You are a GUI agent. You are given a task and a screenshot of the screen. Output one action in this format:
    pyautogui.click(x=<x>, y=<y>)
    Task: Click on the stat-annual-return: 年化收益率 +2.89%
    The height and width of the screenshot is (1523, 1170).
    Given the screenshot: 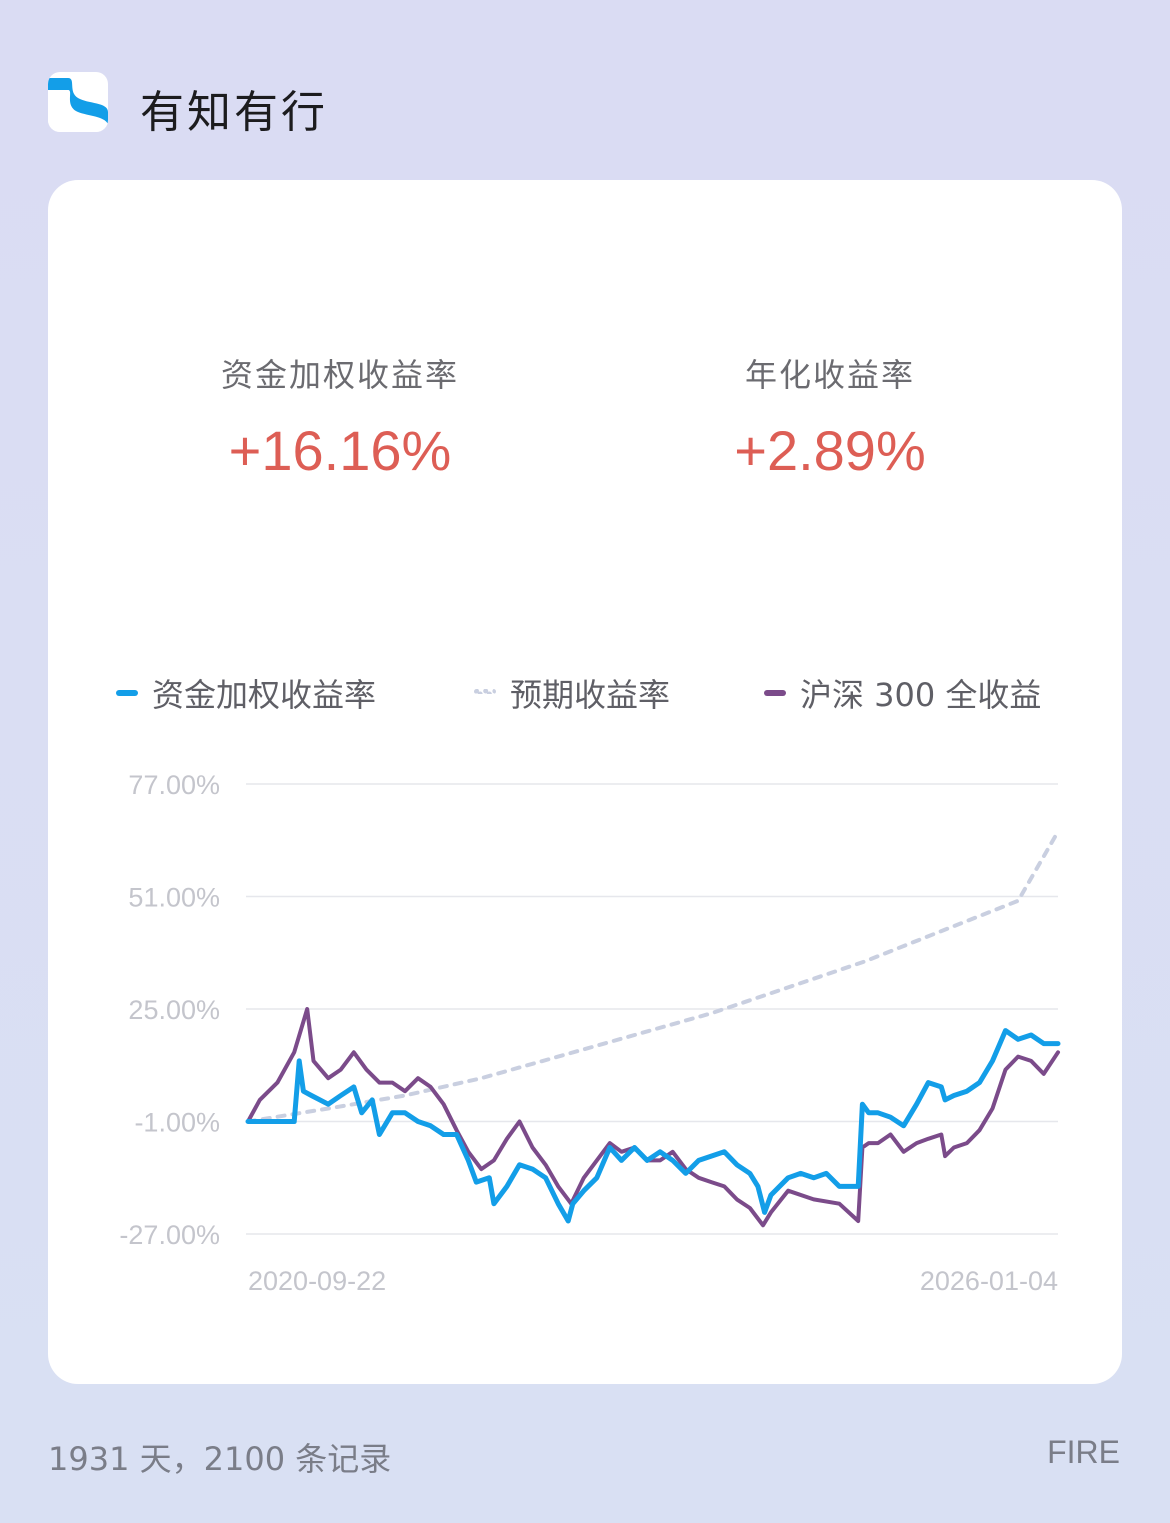 What is the action you would take?
    pyautogui.click(x=830, y=416)
    